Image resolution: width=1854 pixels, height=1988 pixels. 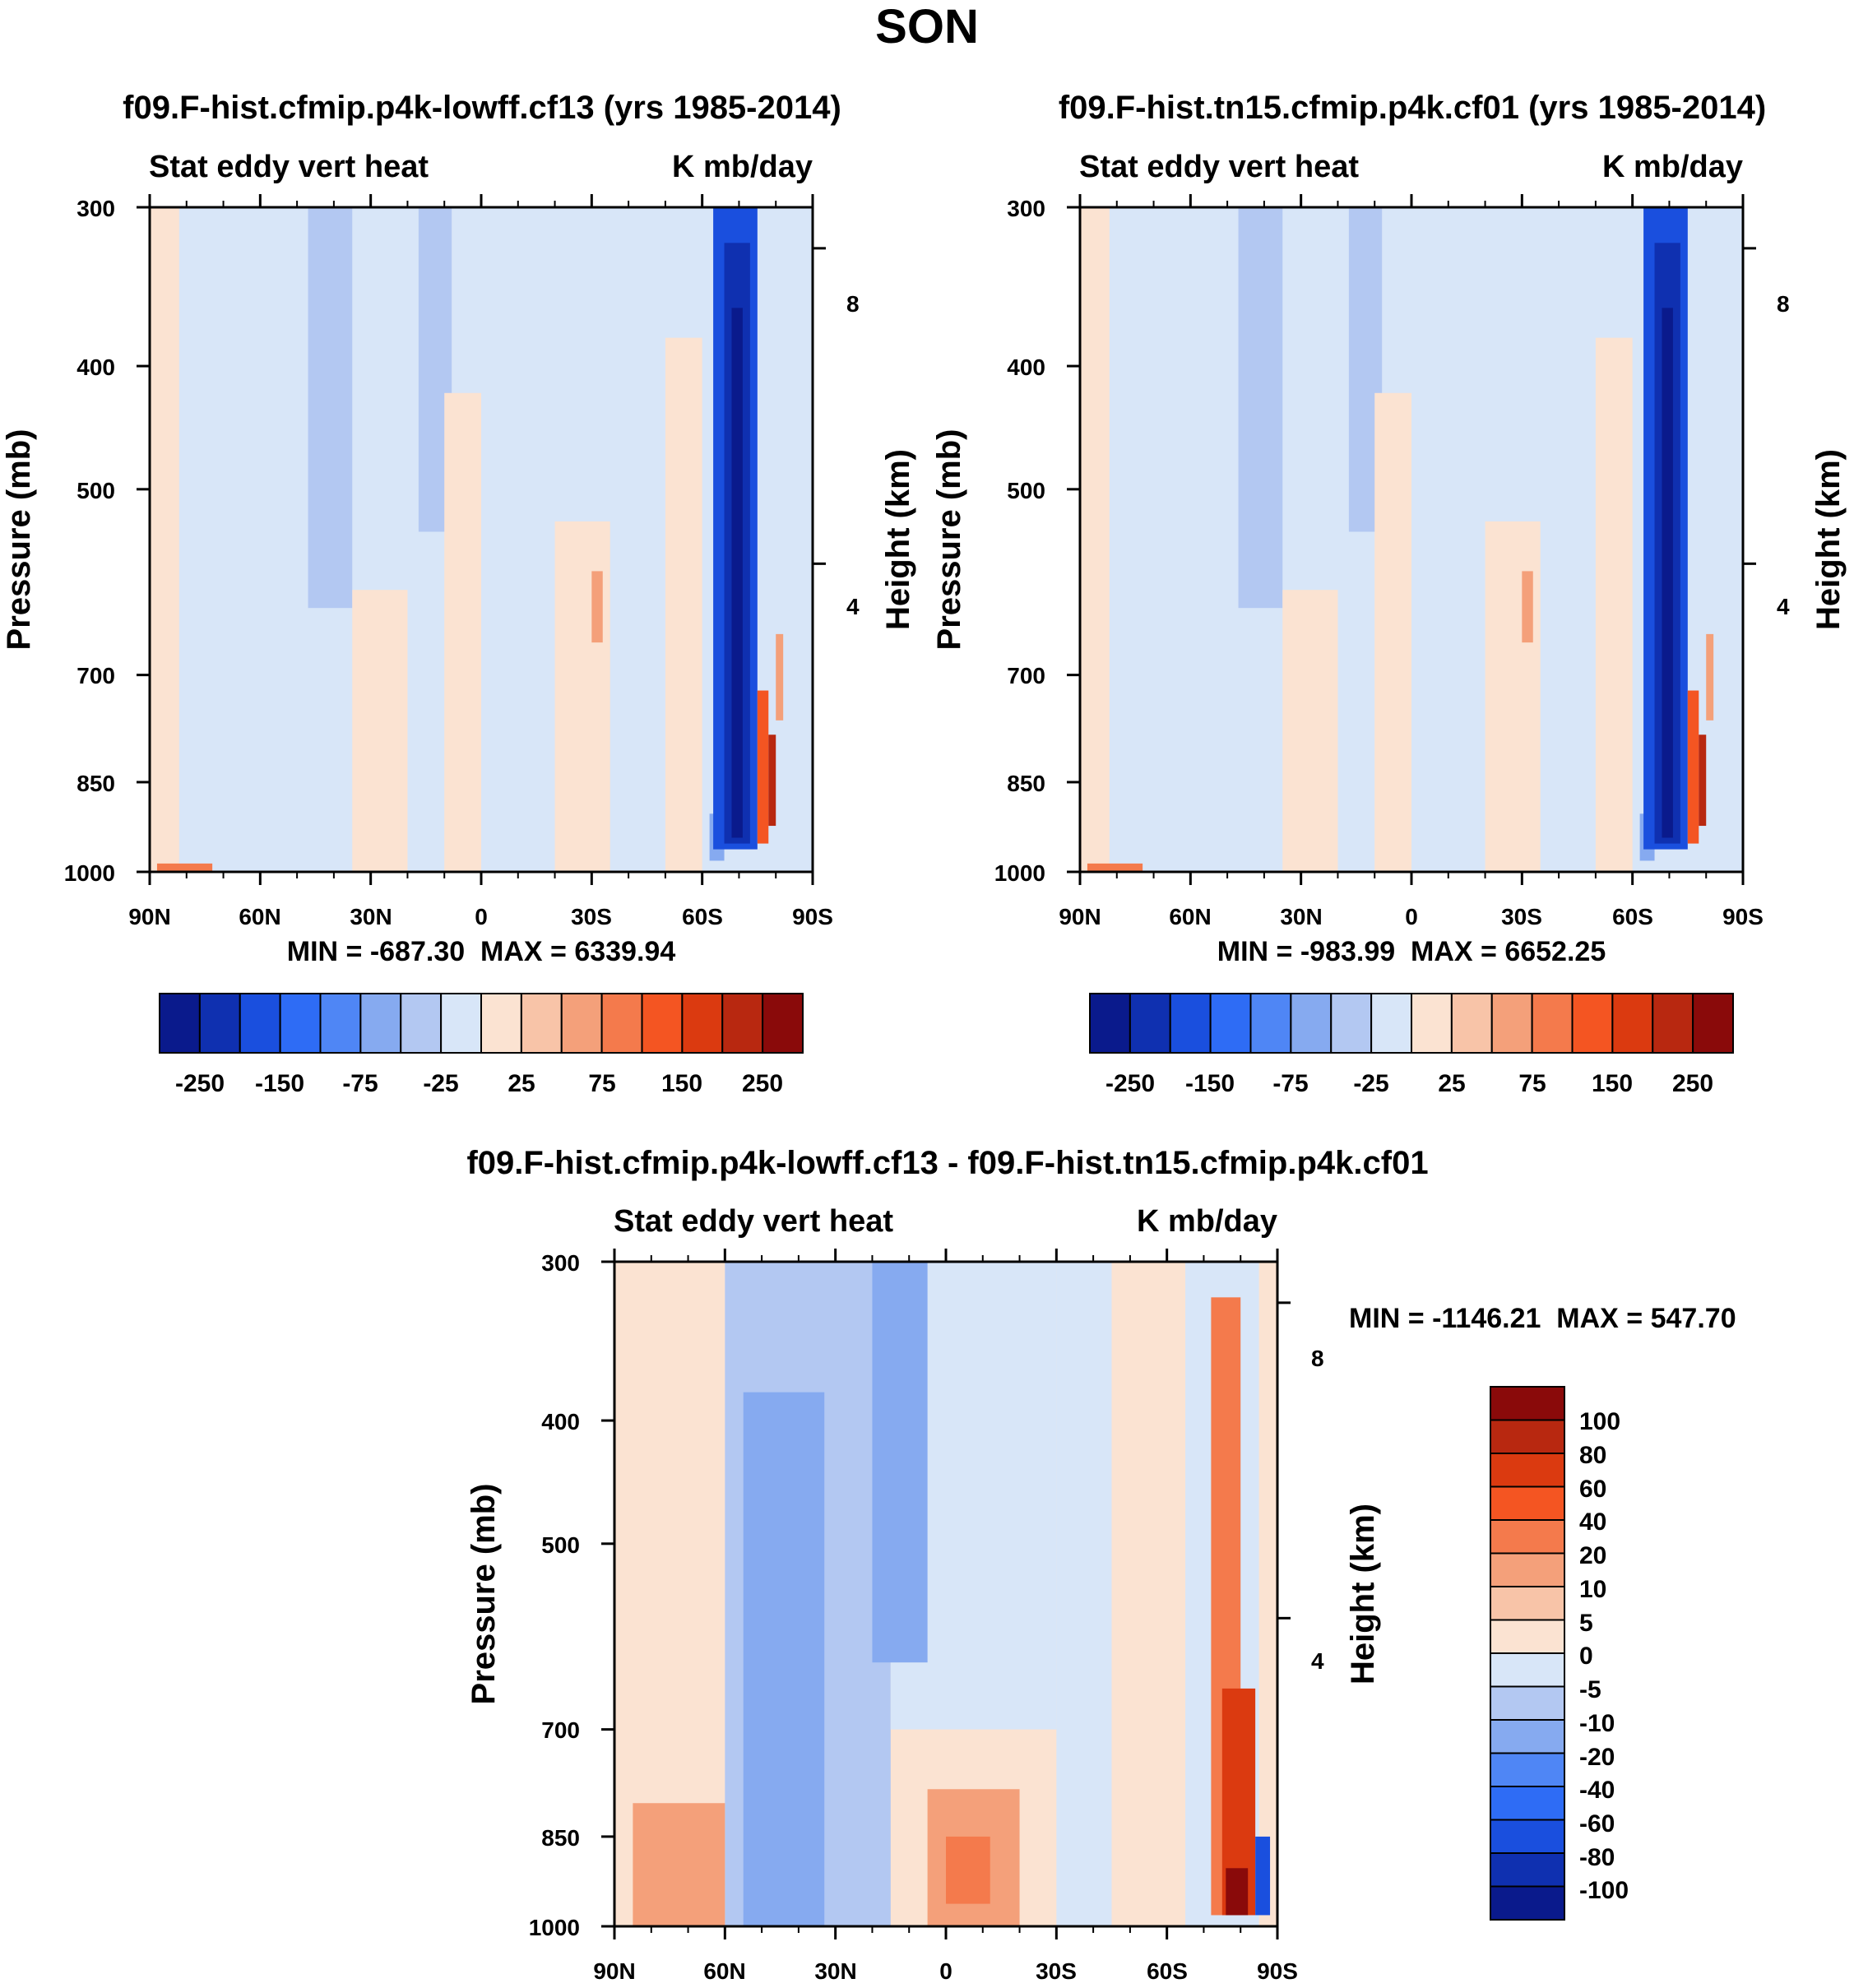 I want to click on colorbar-label: 75, so click(x=1532, y=1084).